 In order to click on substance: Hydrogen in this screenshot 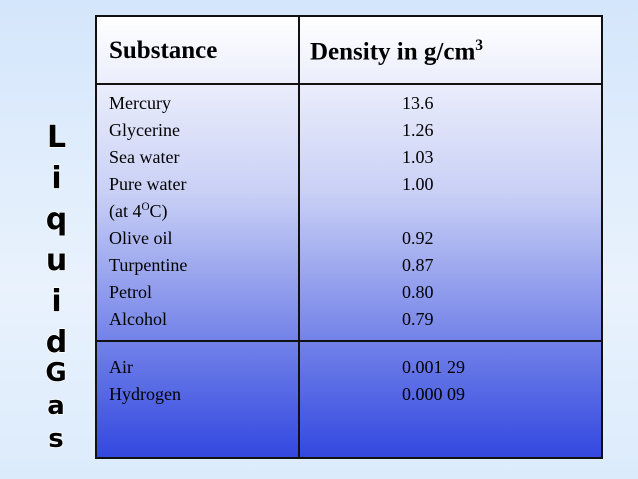, I will do `click(145, 394)`.